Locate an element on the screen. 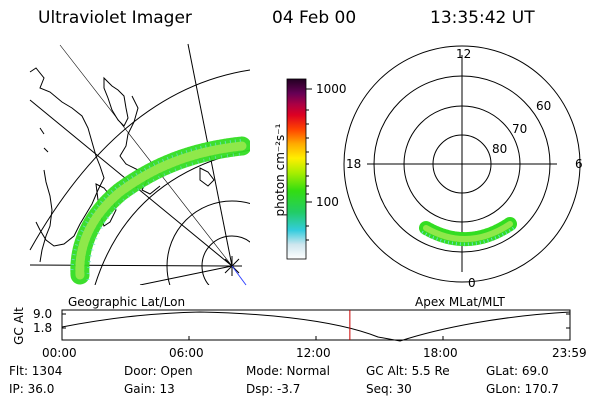 This screenshot has height=400, width=600. orbit-xtick-0000: 00:00 is located at coordinates (59, 353).